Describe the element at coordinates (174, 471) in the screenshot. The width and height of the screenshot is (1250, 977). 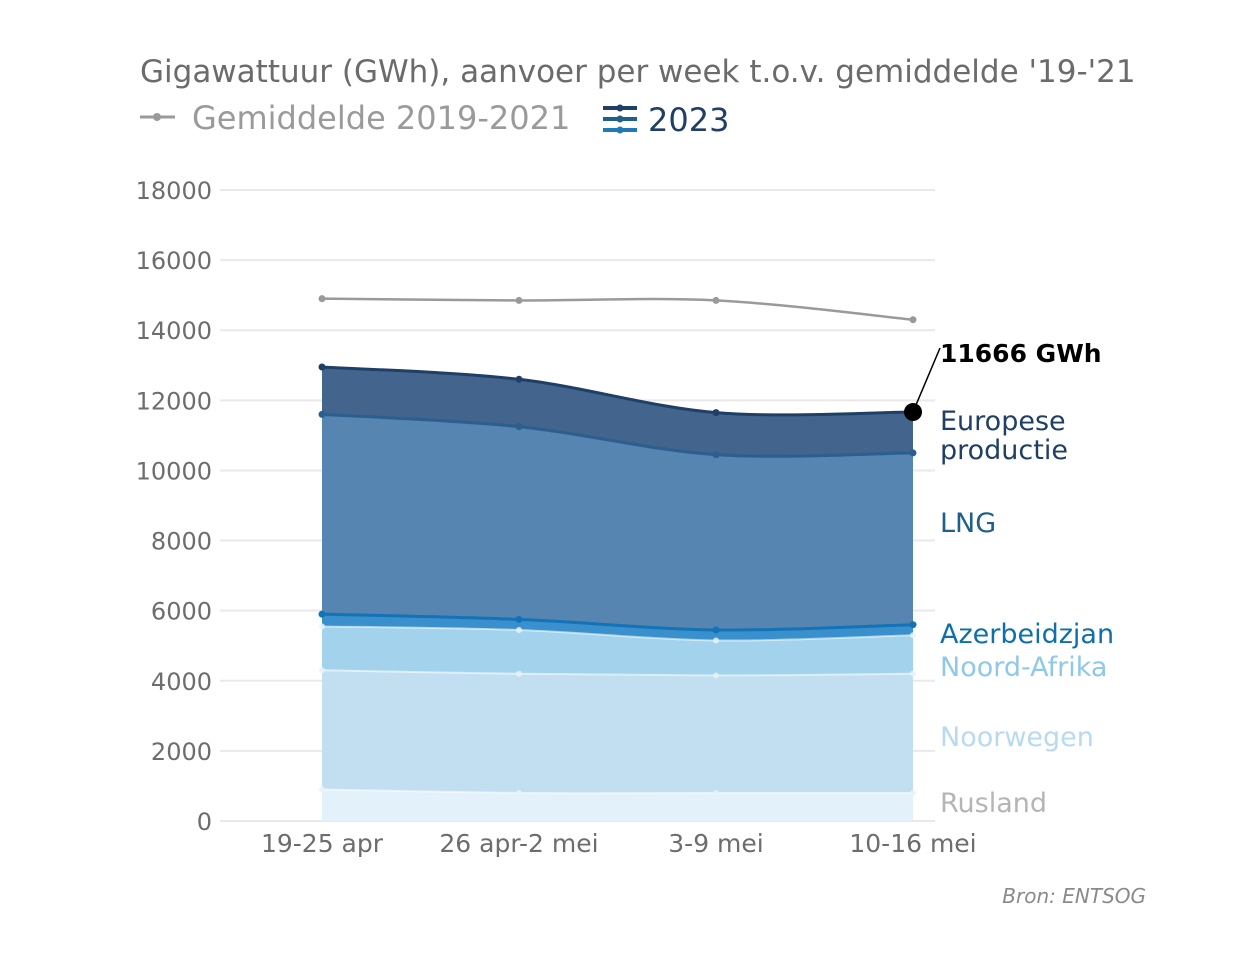
I see `y-tick-label-10000: 10000` at that location.